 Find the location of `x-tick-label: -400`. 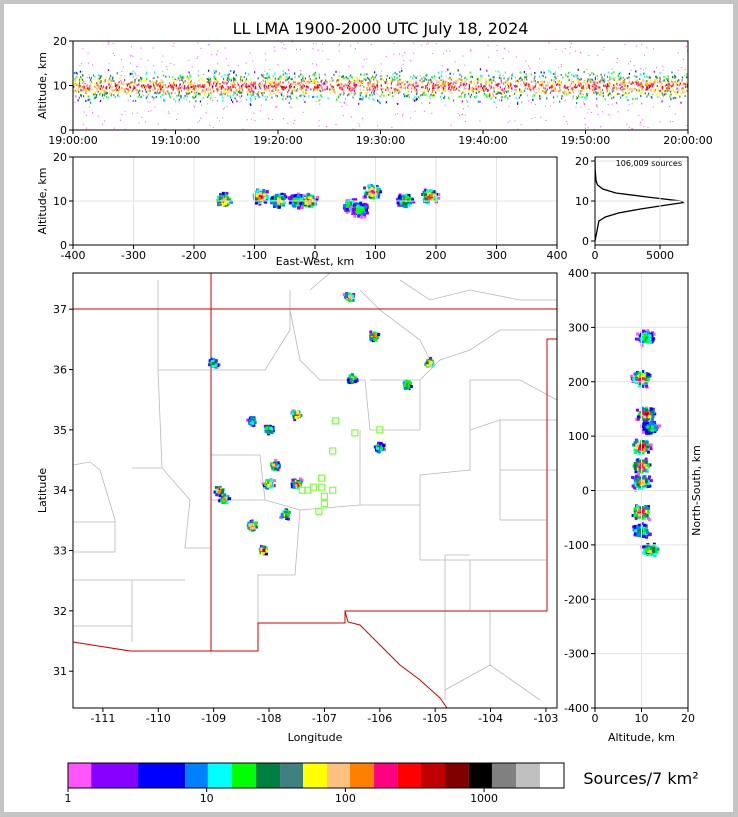

x-tick-label: -400 is located at coordinates (73, 255).